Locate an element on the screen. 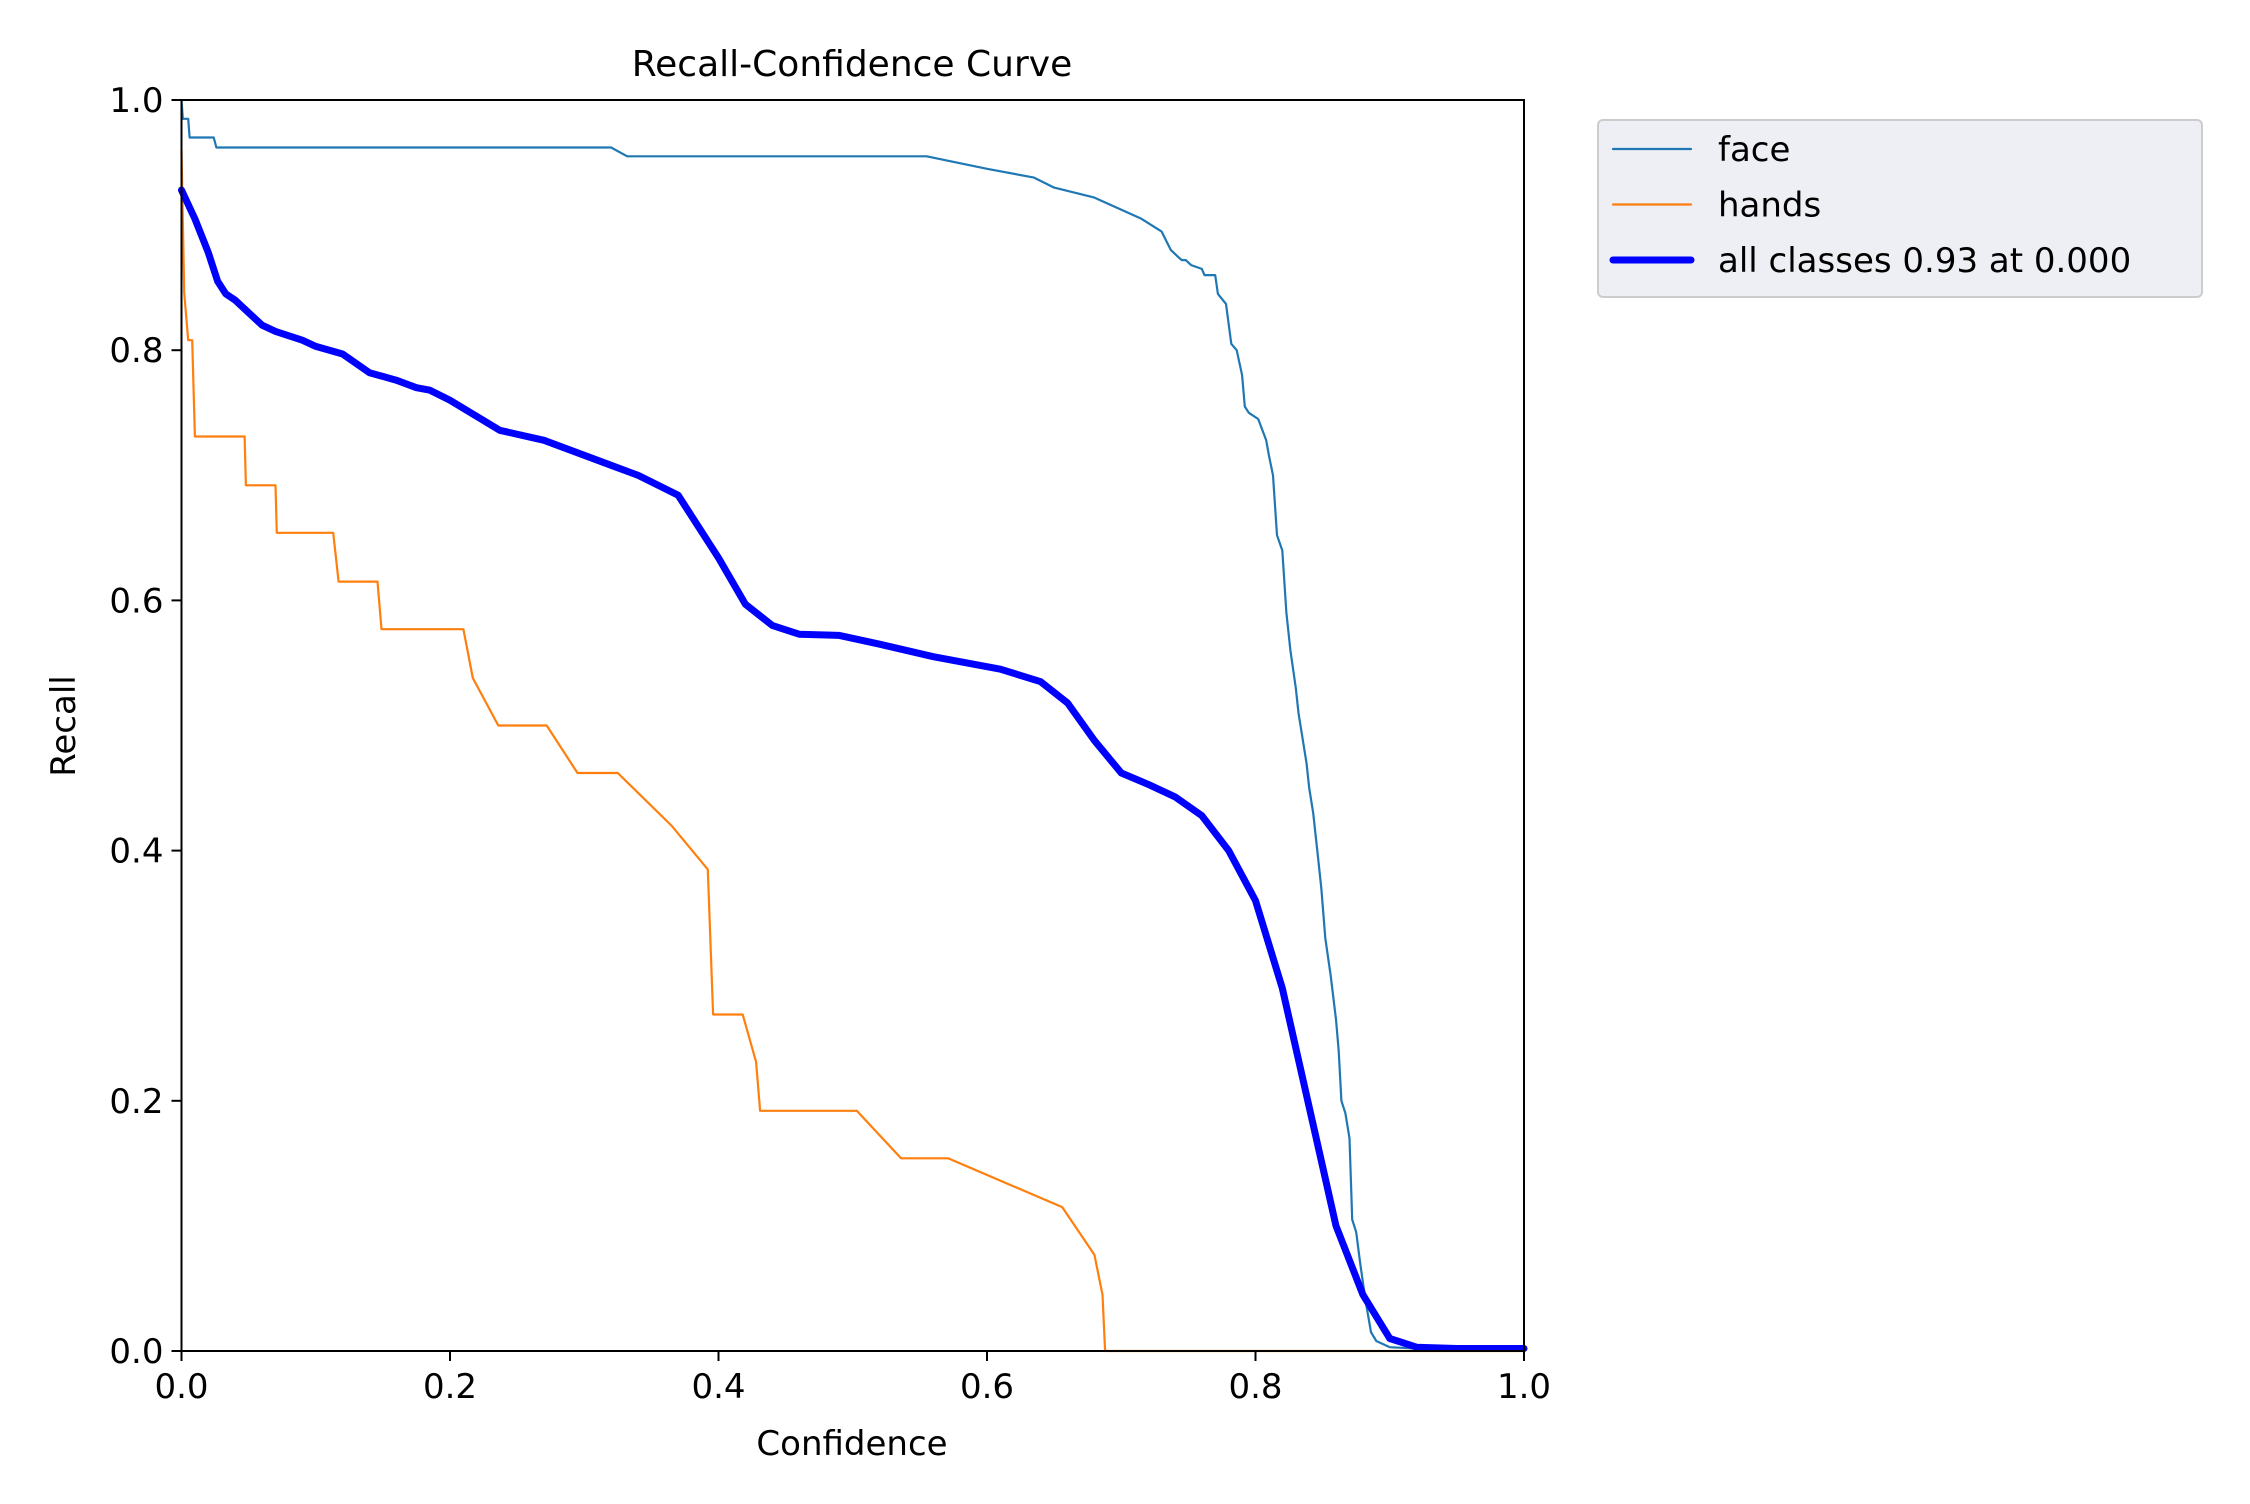 The width and height of the screenshot is (2250, 1504). y-tick-label: 0.8 is located at coordinates (136, 351).